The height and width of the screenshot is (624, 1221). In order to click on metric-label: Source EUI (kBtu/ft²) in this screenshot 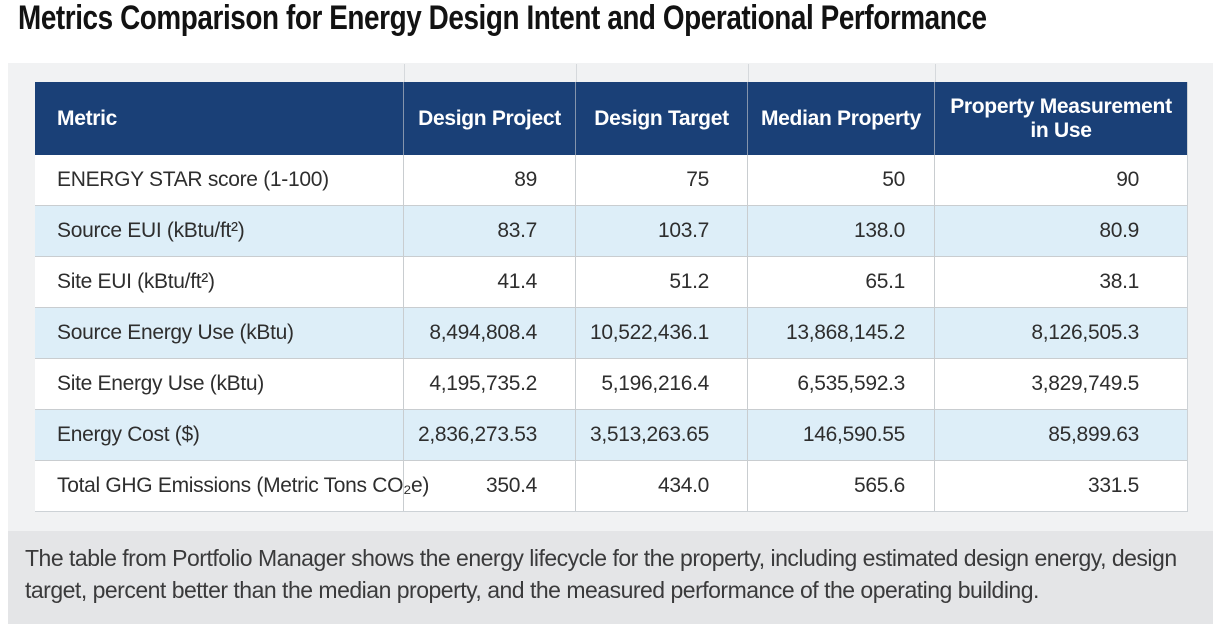, I will do `click(219, 231)`.